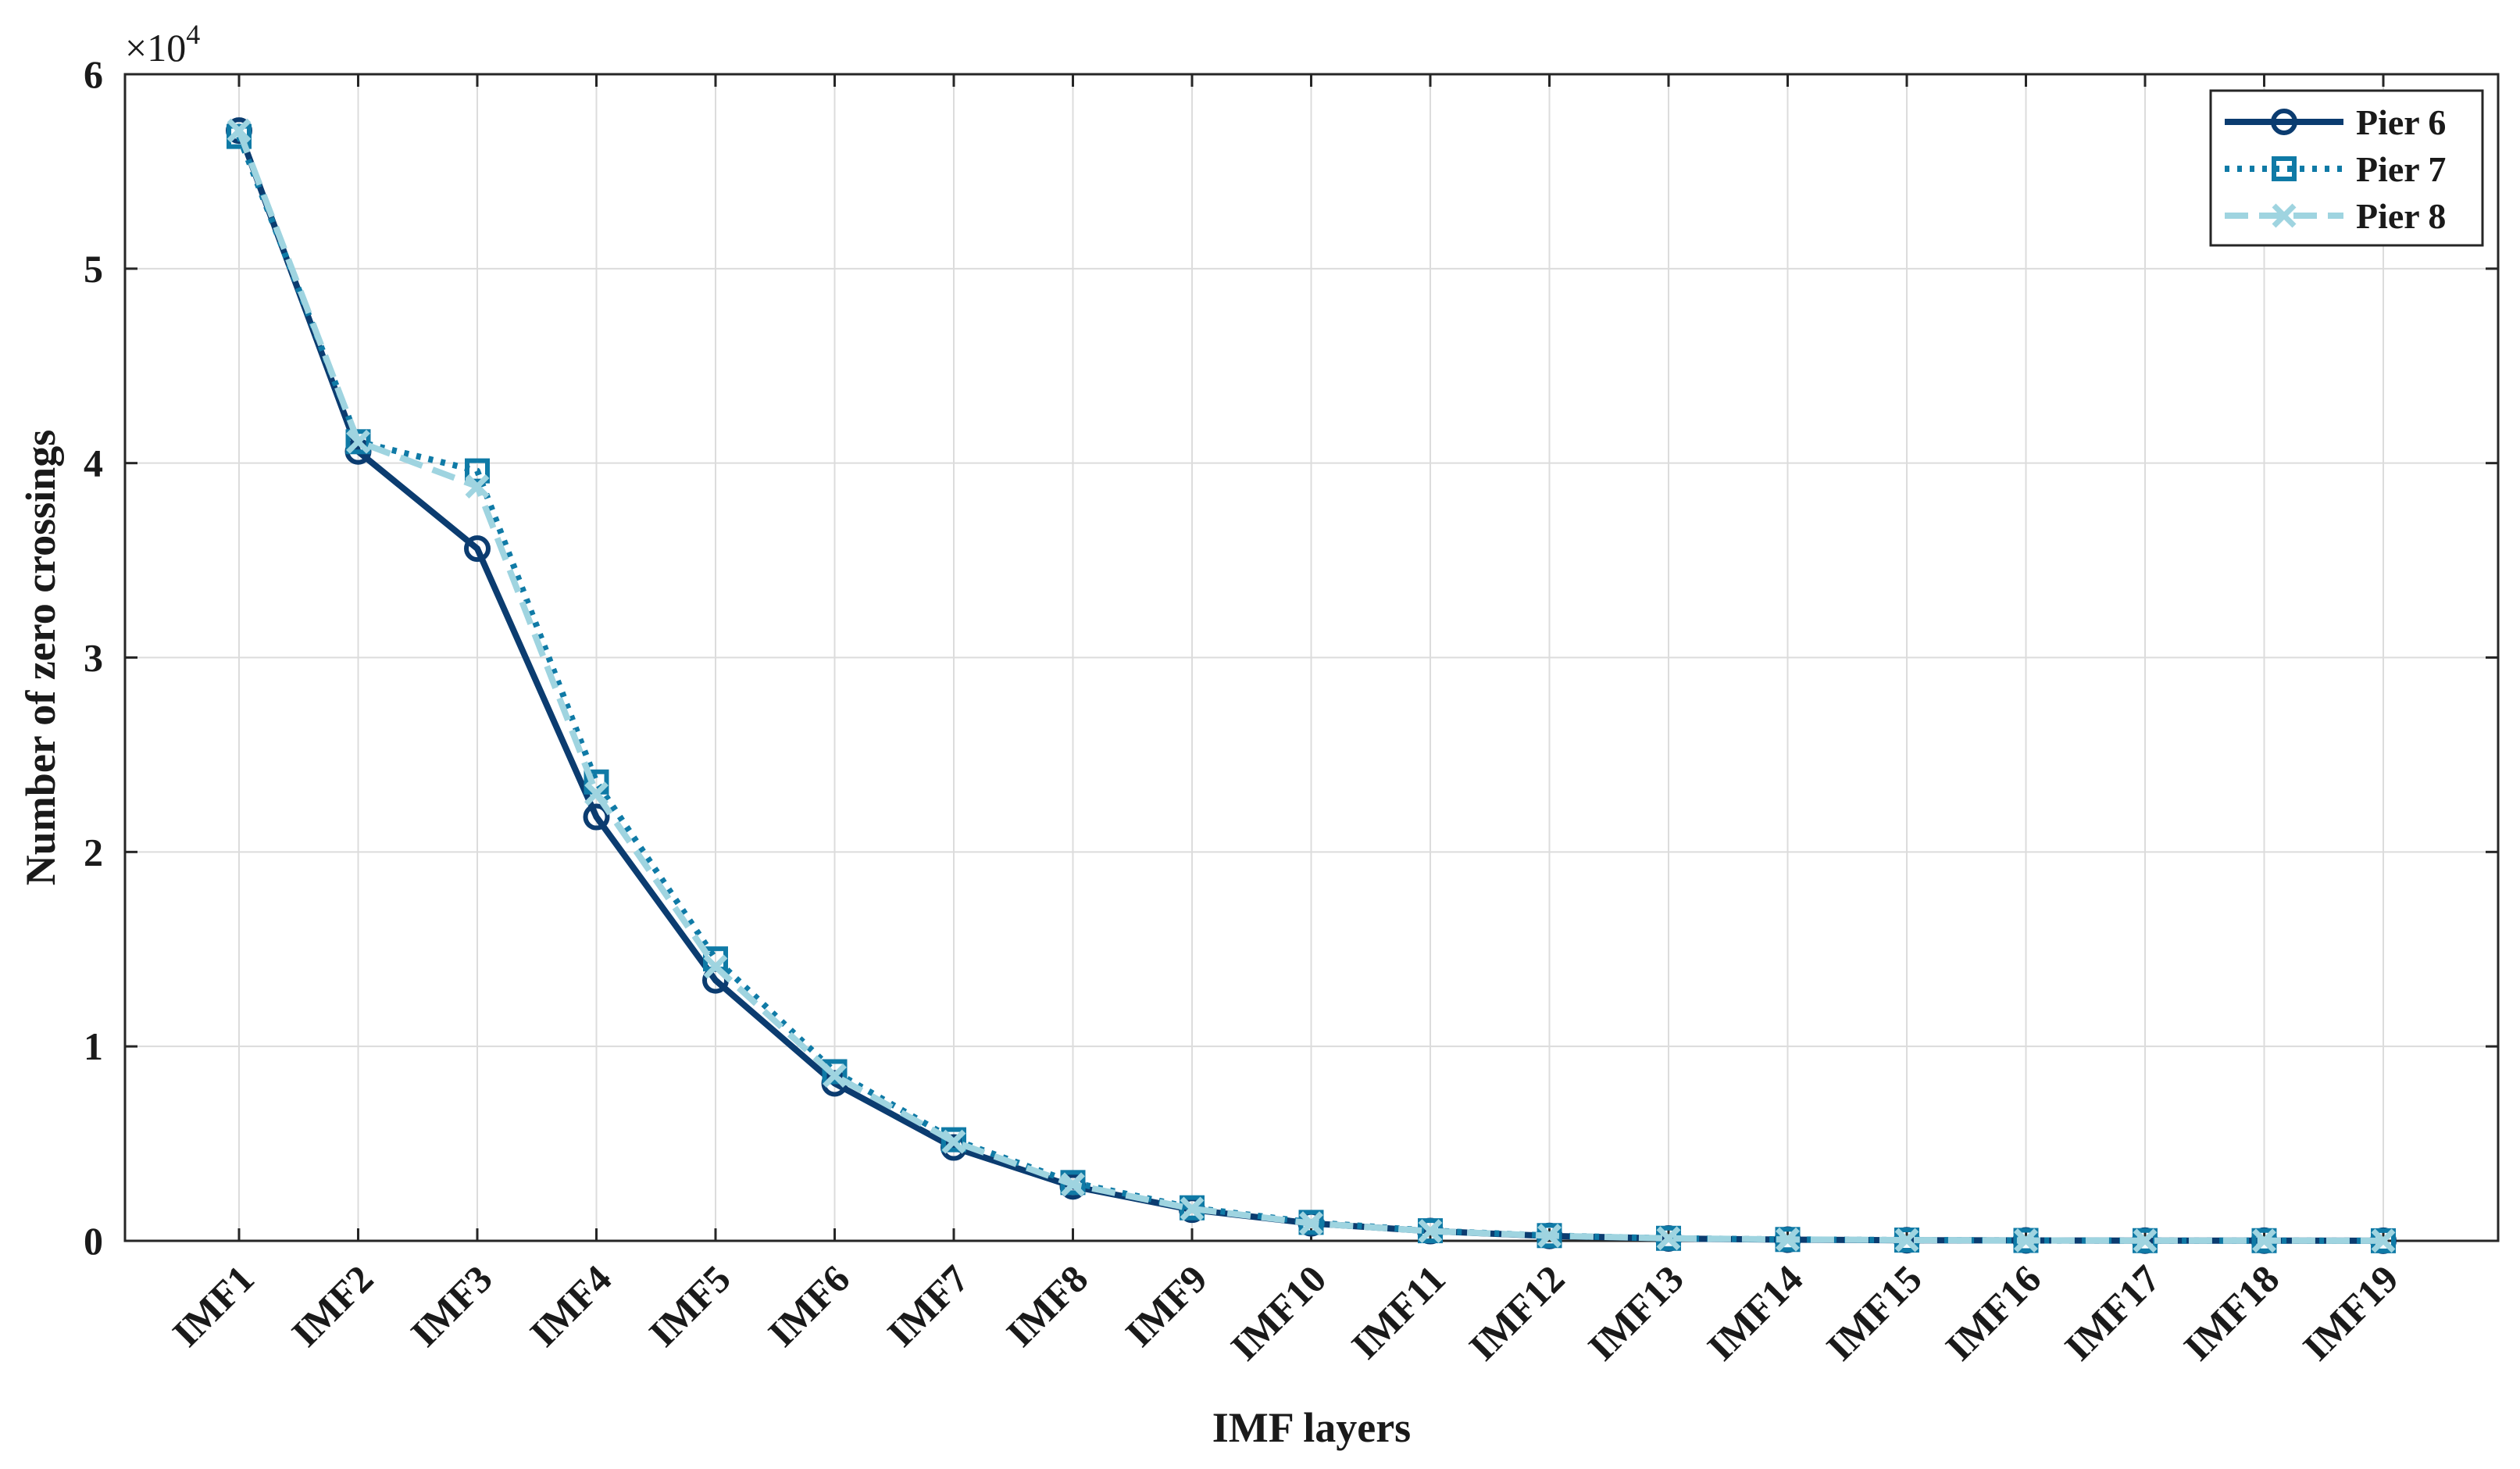 This screenshot has width=2520, height=1469. Describe the element at coordinates (93, 74) in the screenshot. I see `y-tick-label: 6` at that location.